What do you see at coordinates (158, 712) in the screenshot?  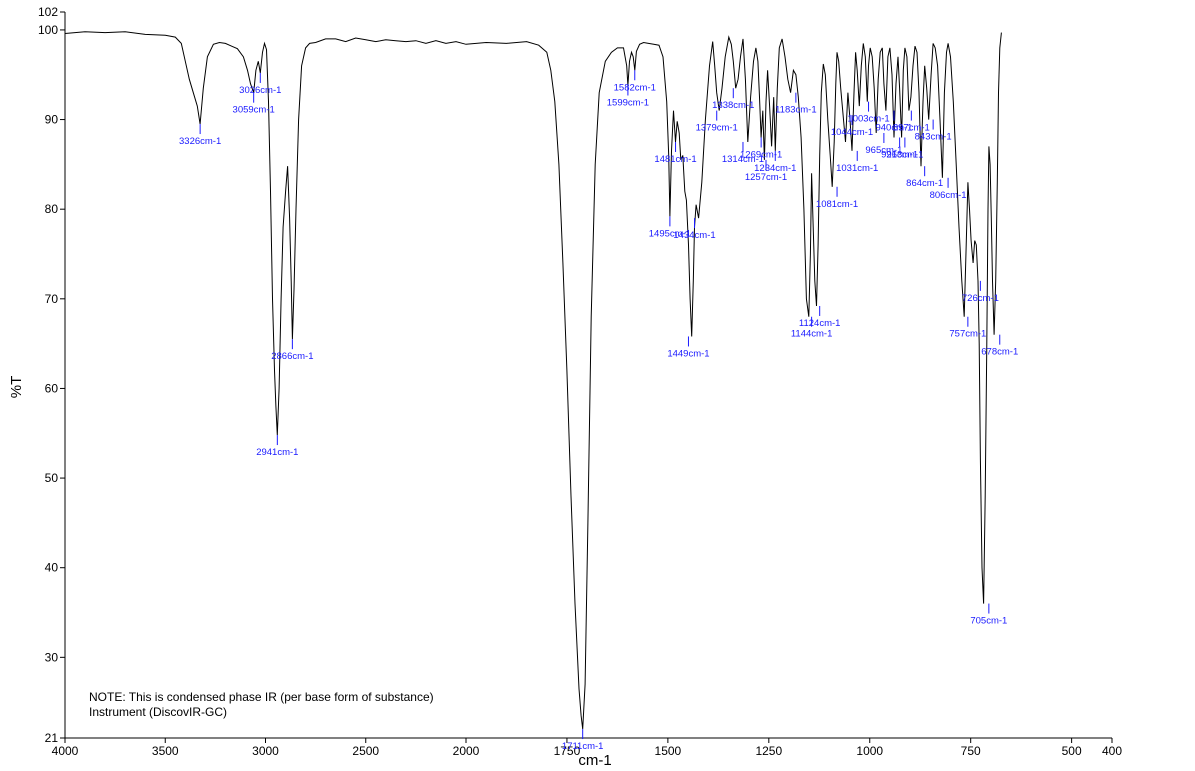 I see `note-instrument: Instrument (DiscovIR-GC)` at bounding box center [158, 712].